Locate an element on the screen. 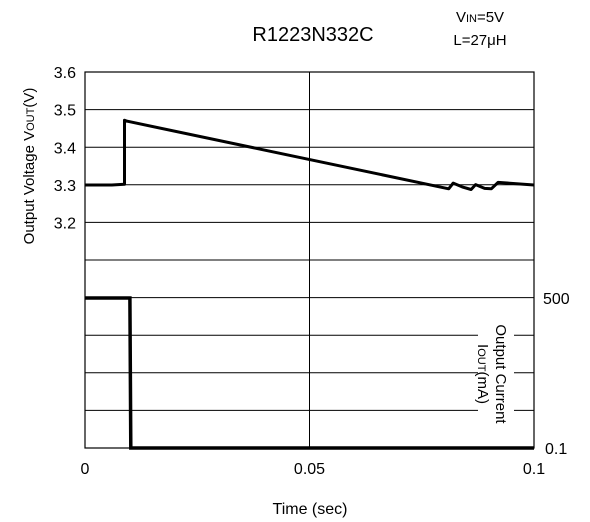 The height and width of the screenshot is (522, 590). x-axis-label: Time (sec) is located at coordinates (310, 509).